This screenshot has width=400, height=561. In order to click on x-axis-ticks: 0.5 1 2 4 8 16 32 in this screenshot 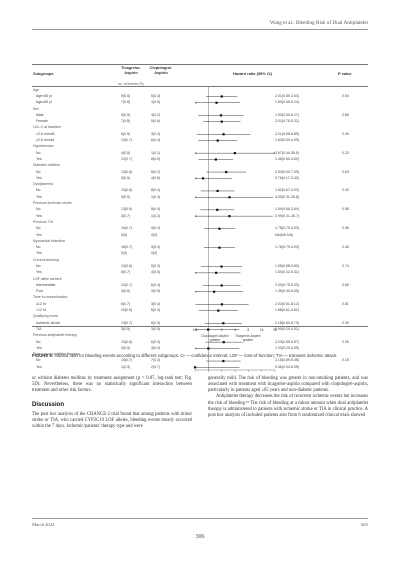, I will do `click(235, 331)`.